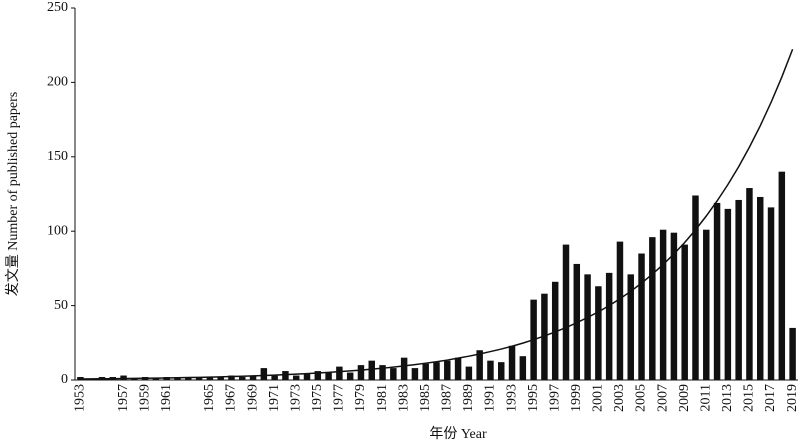  Describe the element at coordinates (57, 156) in the screenshot. I see `y-tick-label: 150` at that location.